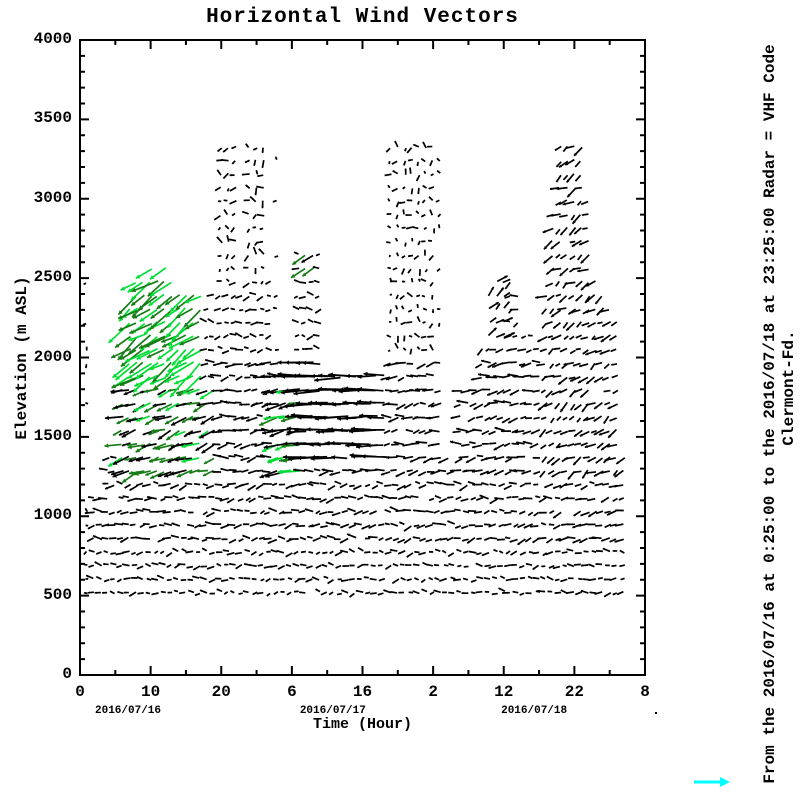 Image resolution: width=800 pixels, height=800 pixels. Describe the element at coordinates (128, 711) in the screenshot. I see `x-date-label: 2016/07/16` at that location.